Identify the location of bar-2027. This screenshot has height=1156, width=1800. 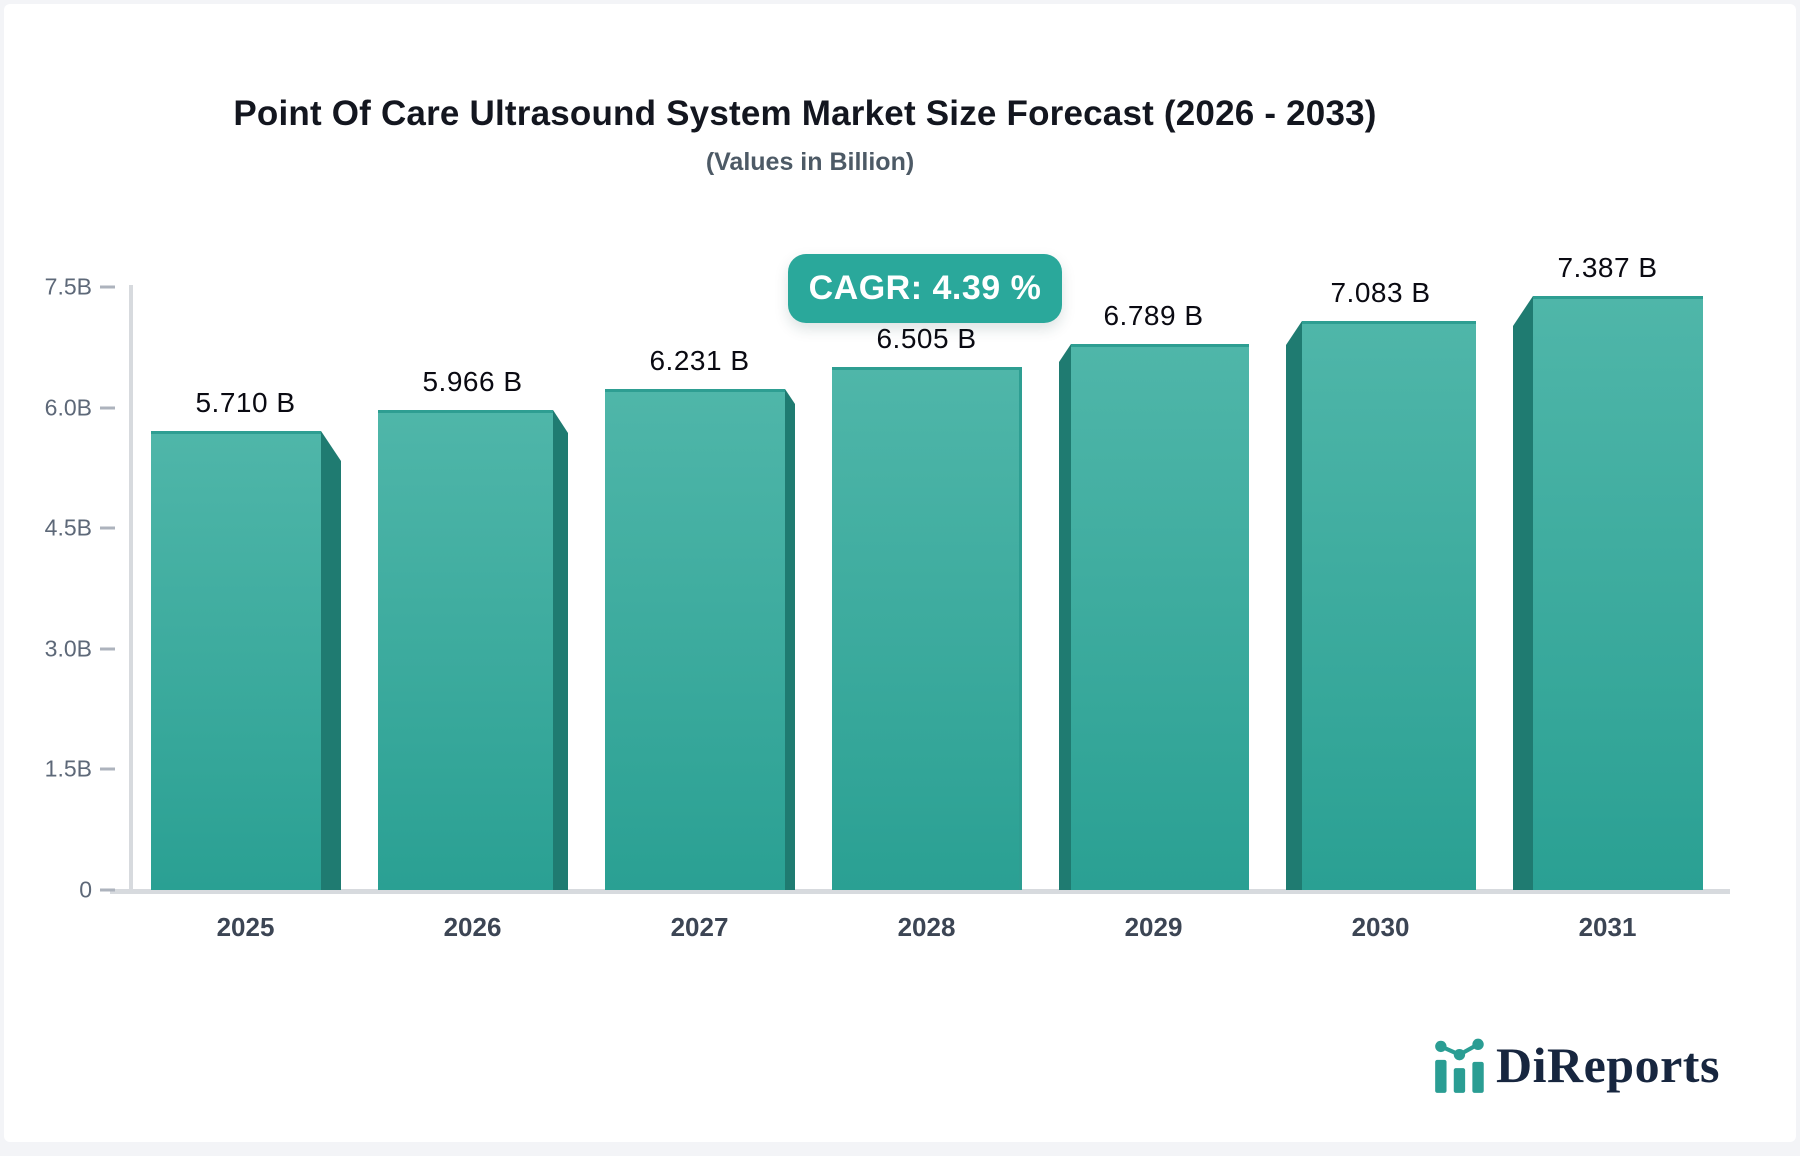
(695, 639).